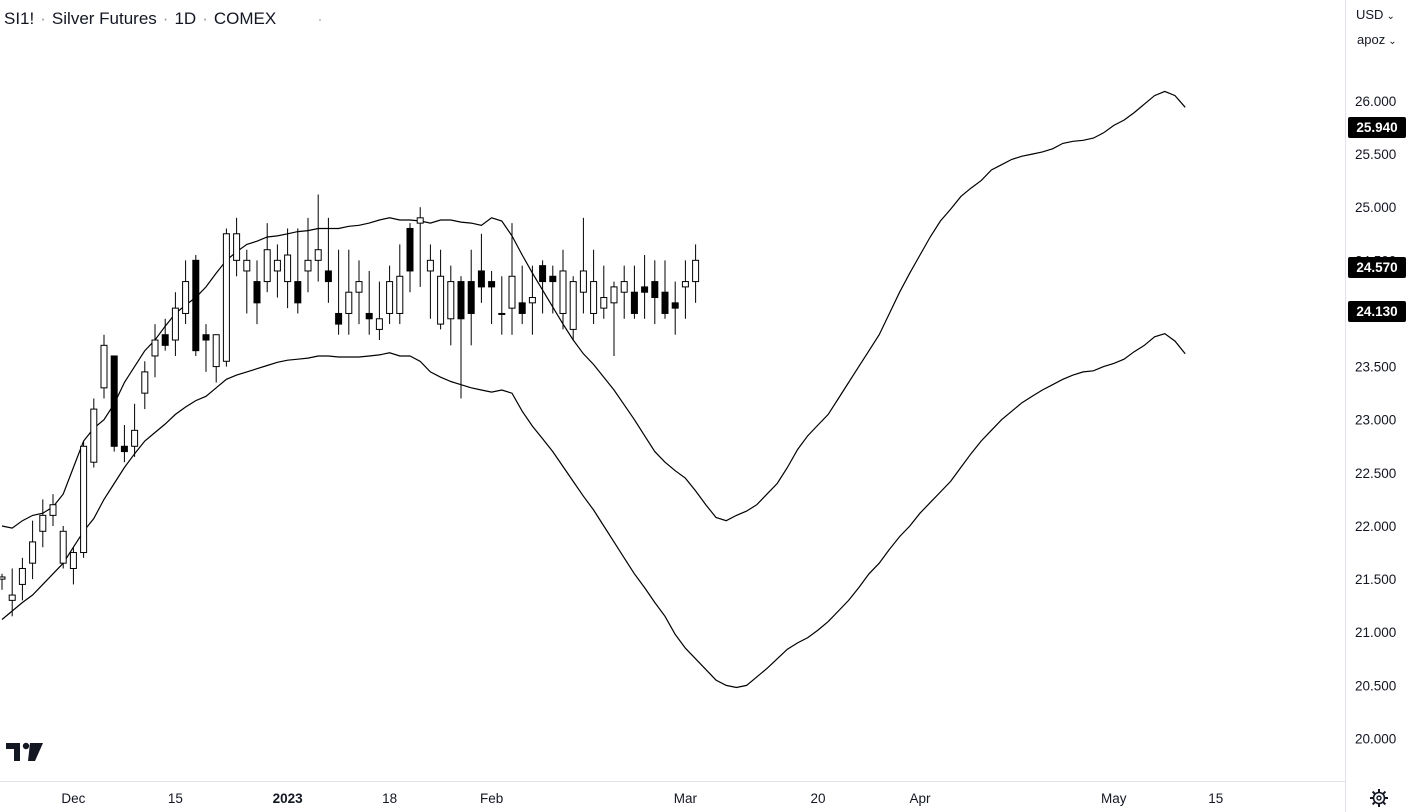 This screenshot has height=812, width=1411. I want to click on gear-icon, so click(1379, 798).